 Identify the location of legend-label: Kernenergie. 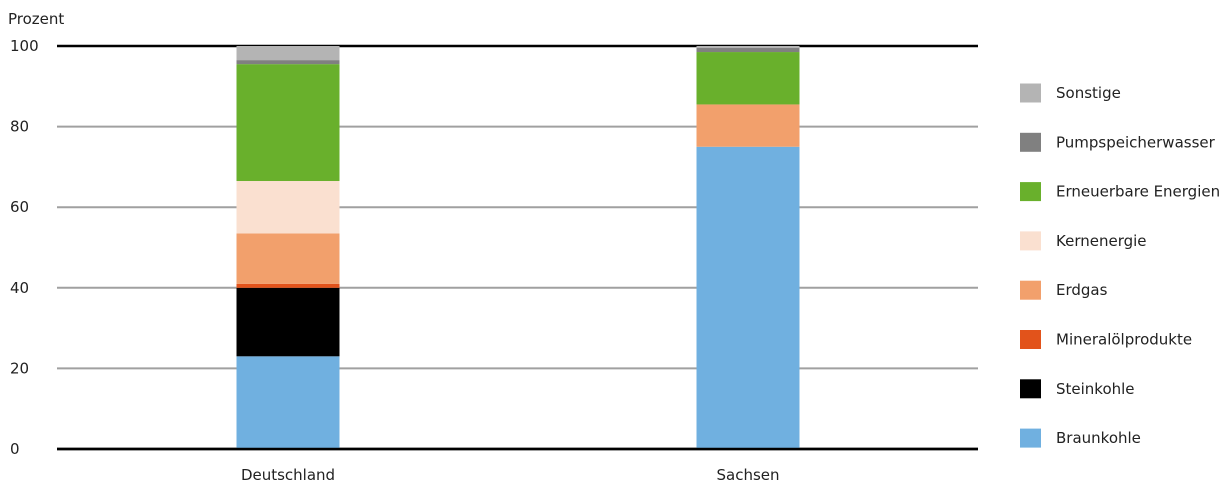
(1101, 241).